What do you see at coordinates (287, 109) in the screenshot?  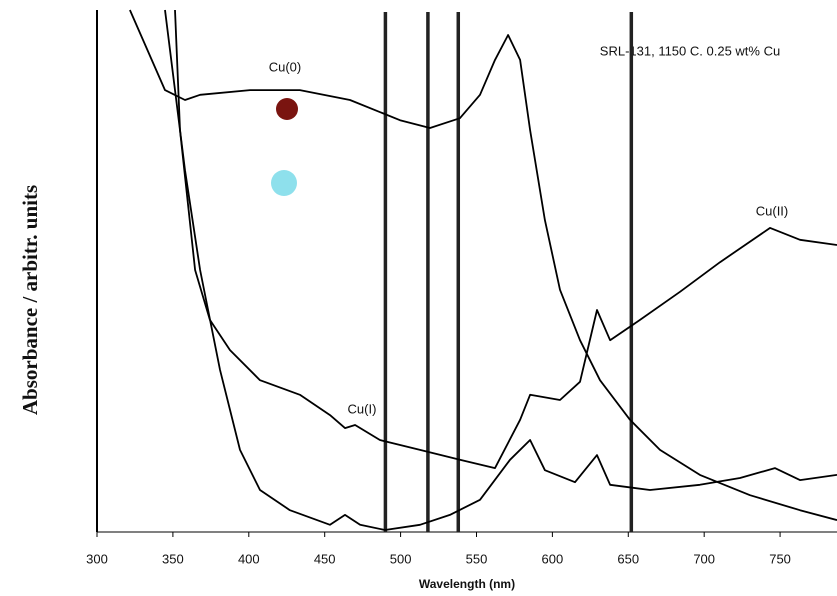 I see `red-sample-dot` at bounding box center [287, 109].